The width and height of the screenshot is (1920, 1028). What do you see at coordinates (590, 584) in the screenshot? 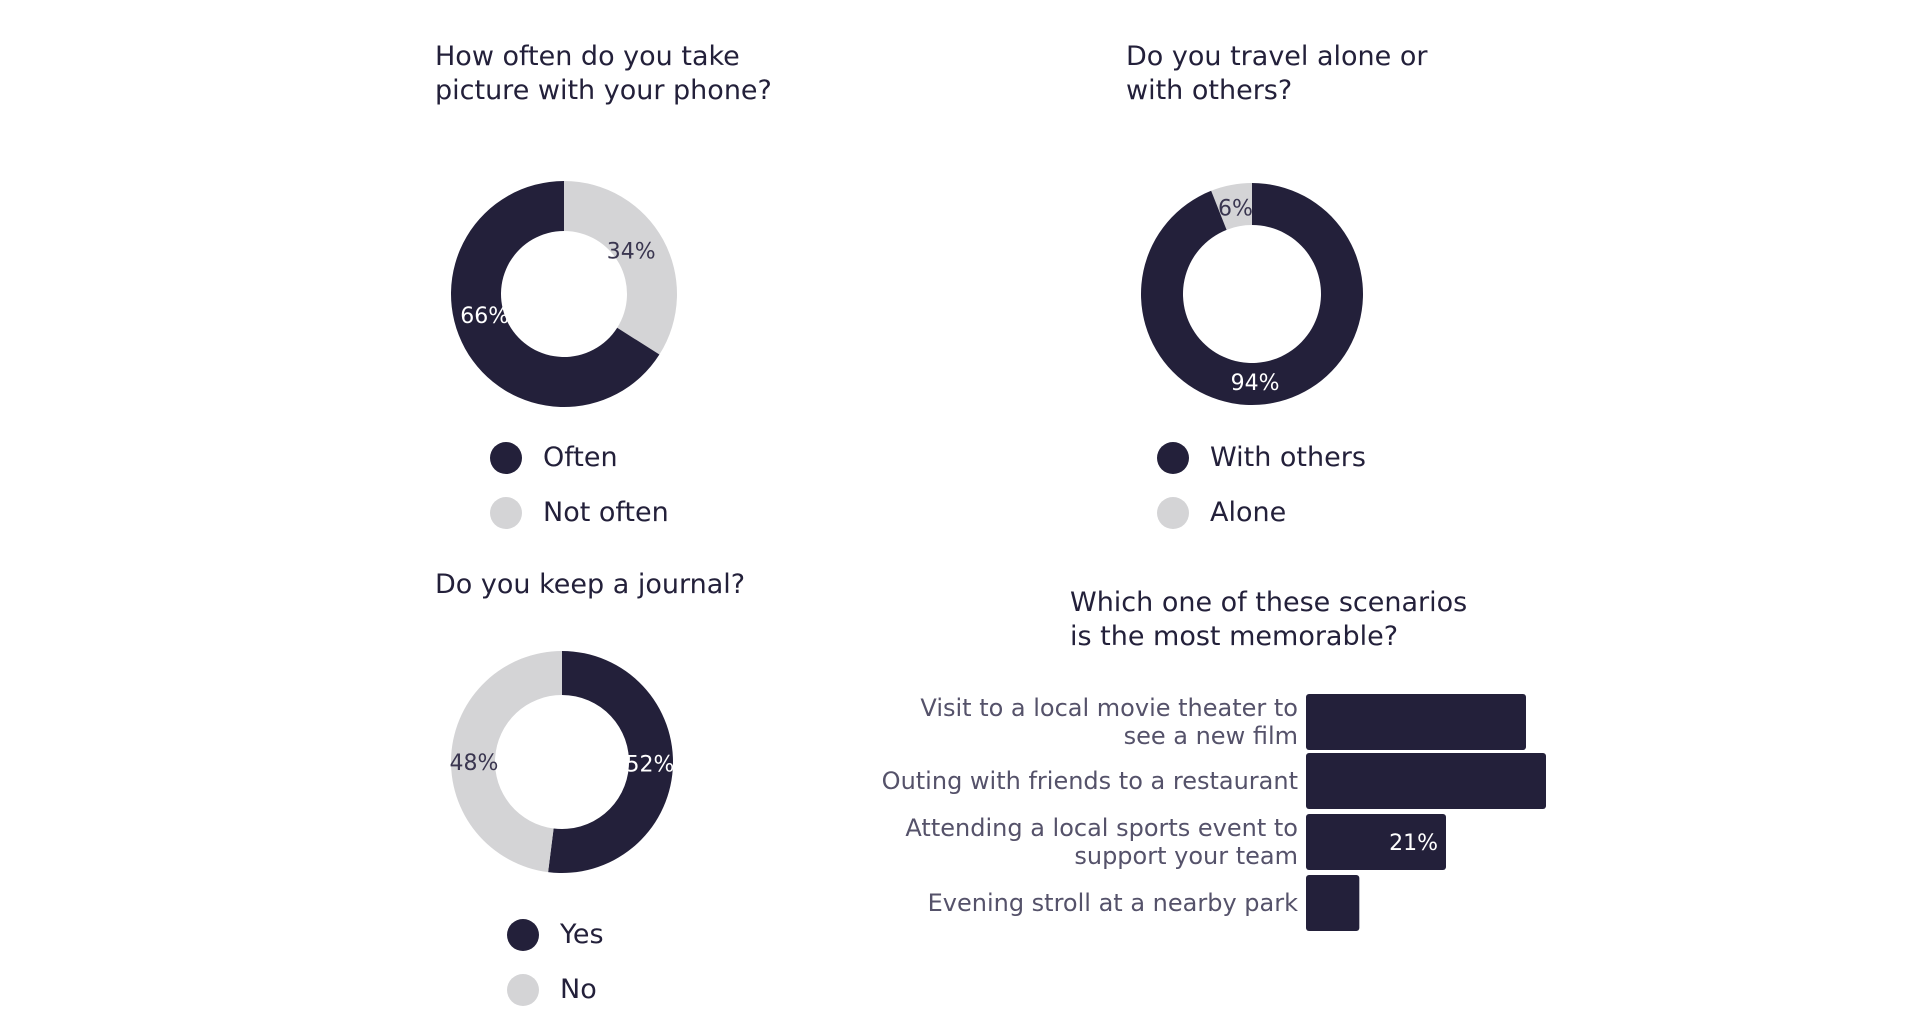
I see `chart-title: Do you keep a journal?` at bounding box center [590, 584].